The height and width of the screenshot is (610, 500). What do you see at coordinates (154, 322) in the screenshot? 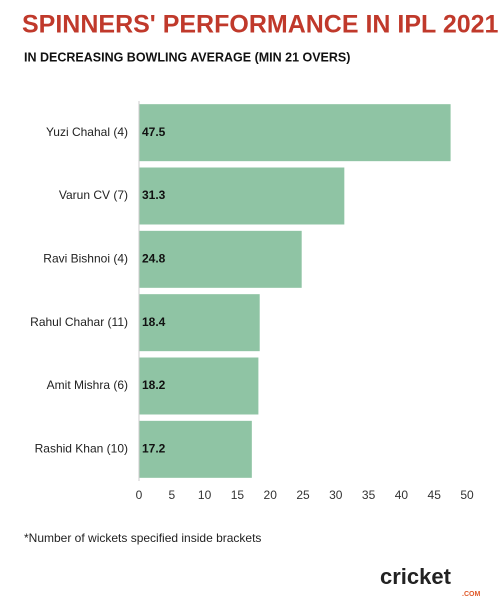
I see `value-label: 18.4` at bounding box center [154, 322].